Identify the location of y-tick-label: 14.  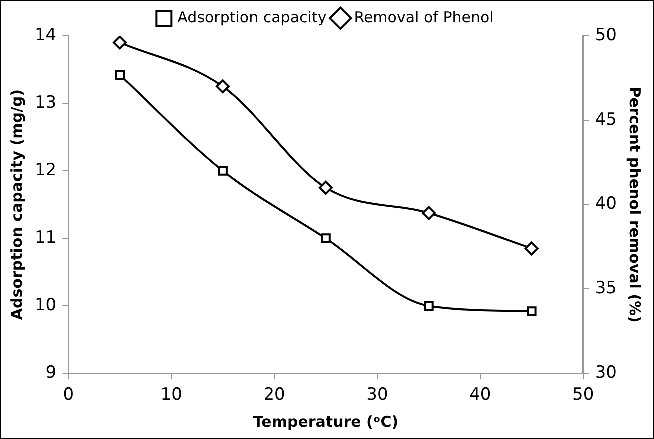
(45, 35).